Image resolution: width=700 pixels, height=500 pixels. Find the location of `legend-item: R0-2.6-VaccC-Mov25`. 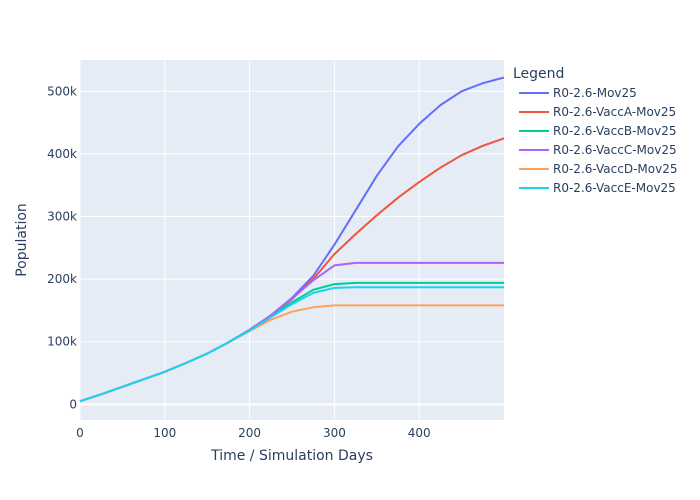

legend-item: R0-2.6-VaccC-Mov25 is located at coordinates (598, 150).